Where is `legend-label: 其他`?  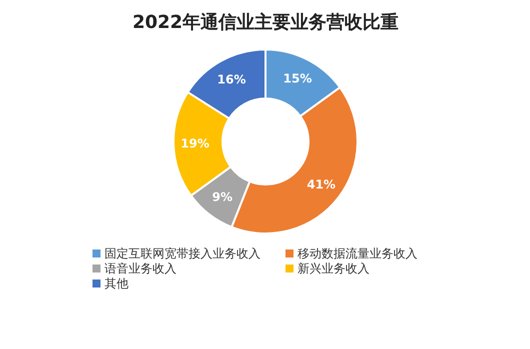 legend-label: 其他 is located at coordinates (116, 283).